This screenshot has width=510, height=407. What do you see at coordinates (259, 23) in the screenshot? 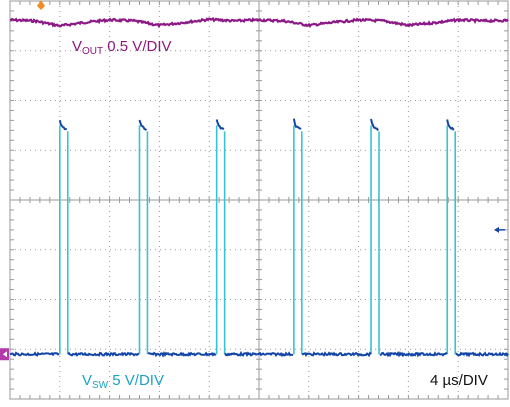
I see `vout-trace` at bounding box center [259, 23].